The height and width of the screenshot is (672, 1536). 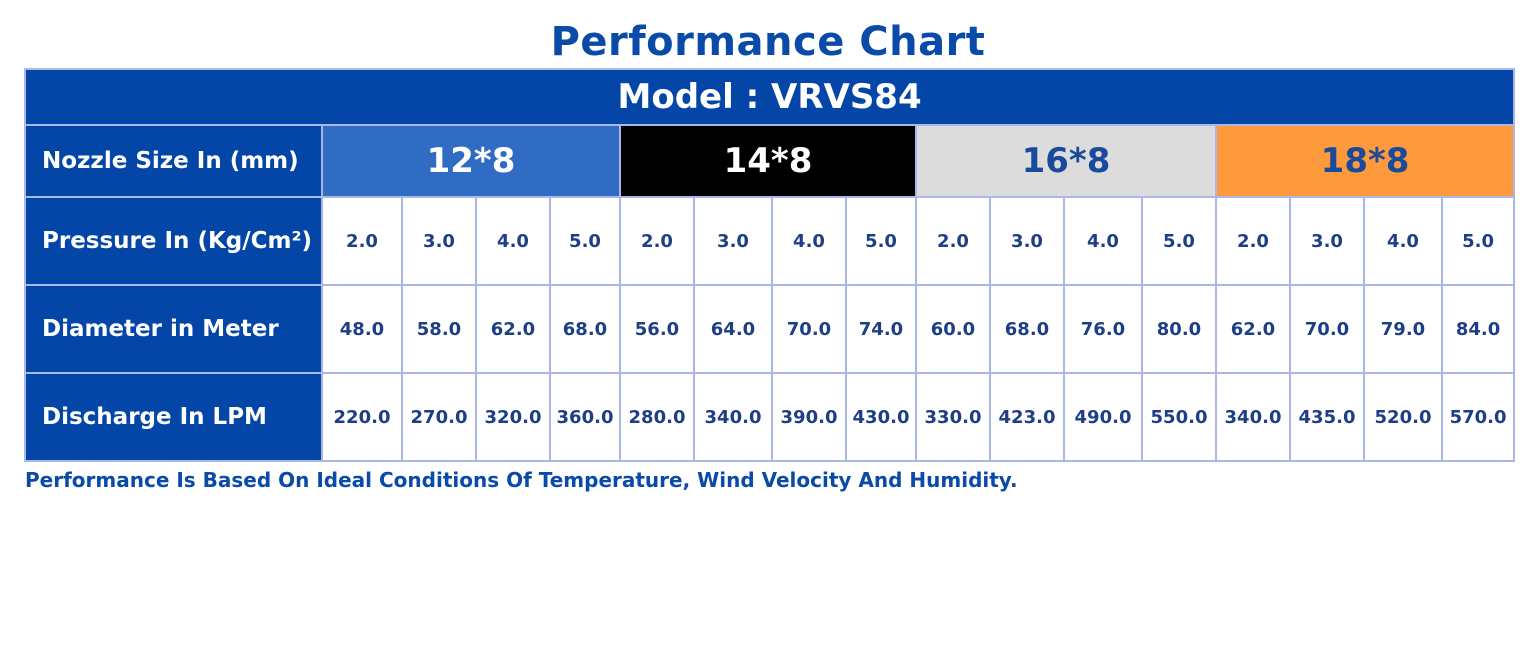 What do you see at coordinates (513, 417) in the screenshot?
I see `table-cell: 320.0` at bounding box center [513, 417].